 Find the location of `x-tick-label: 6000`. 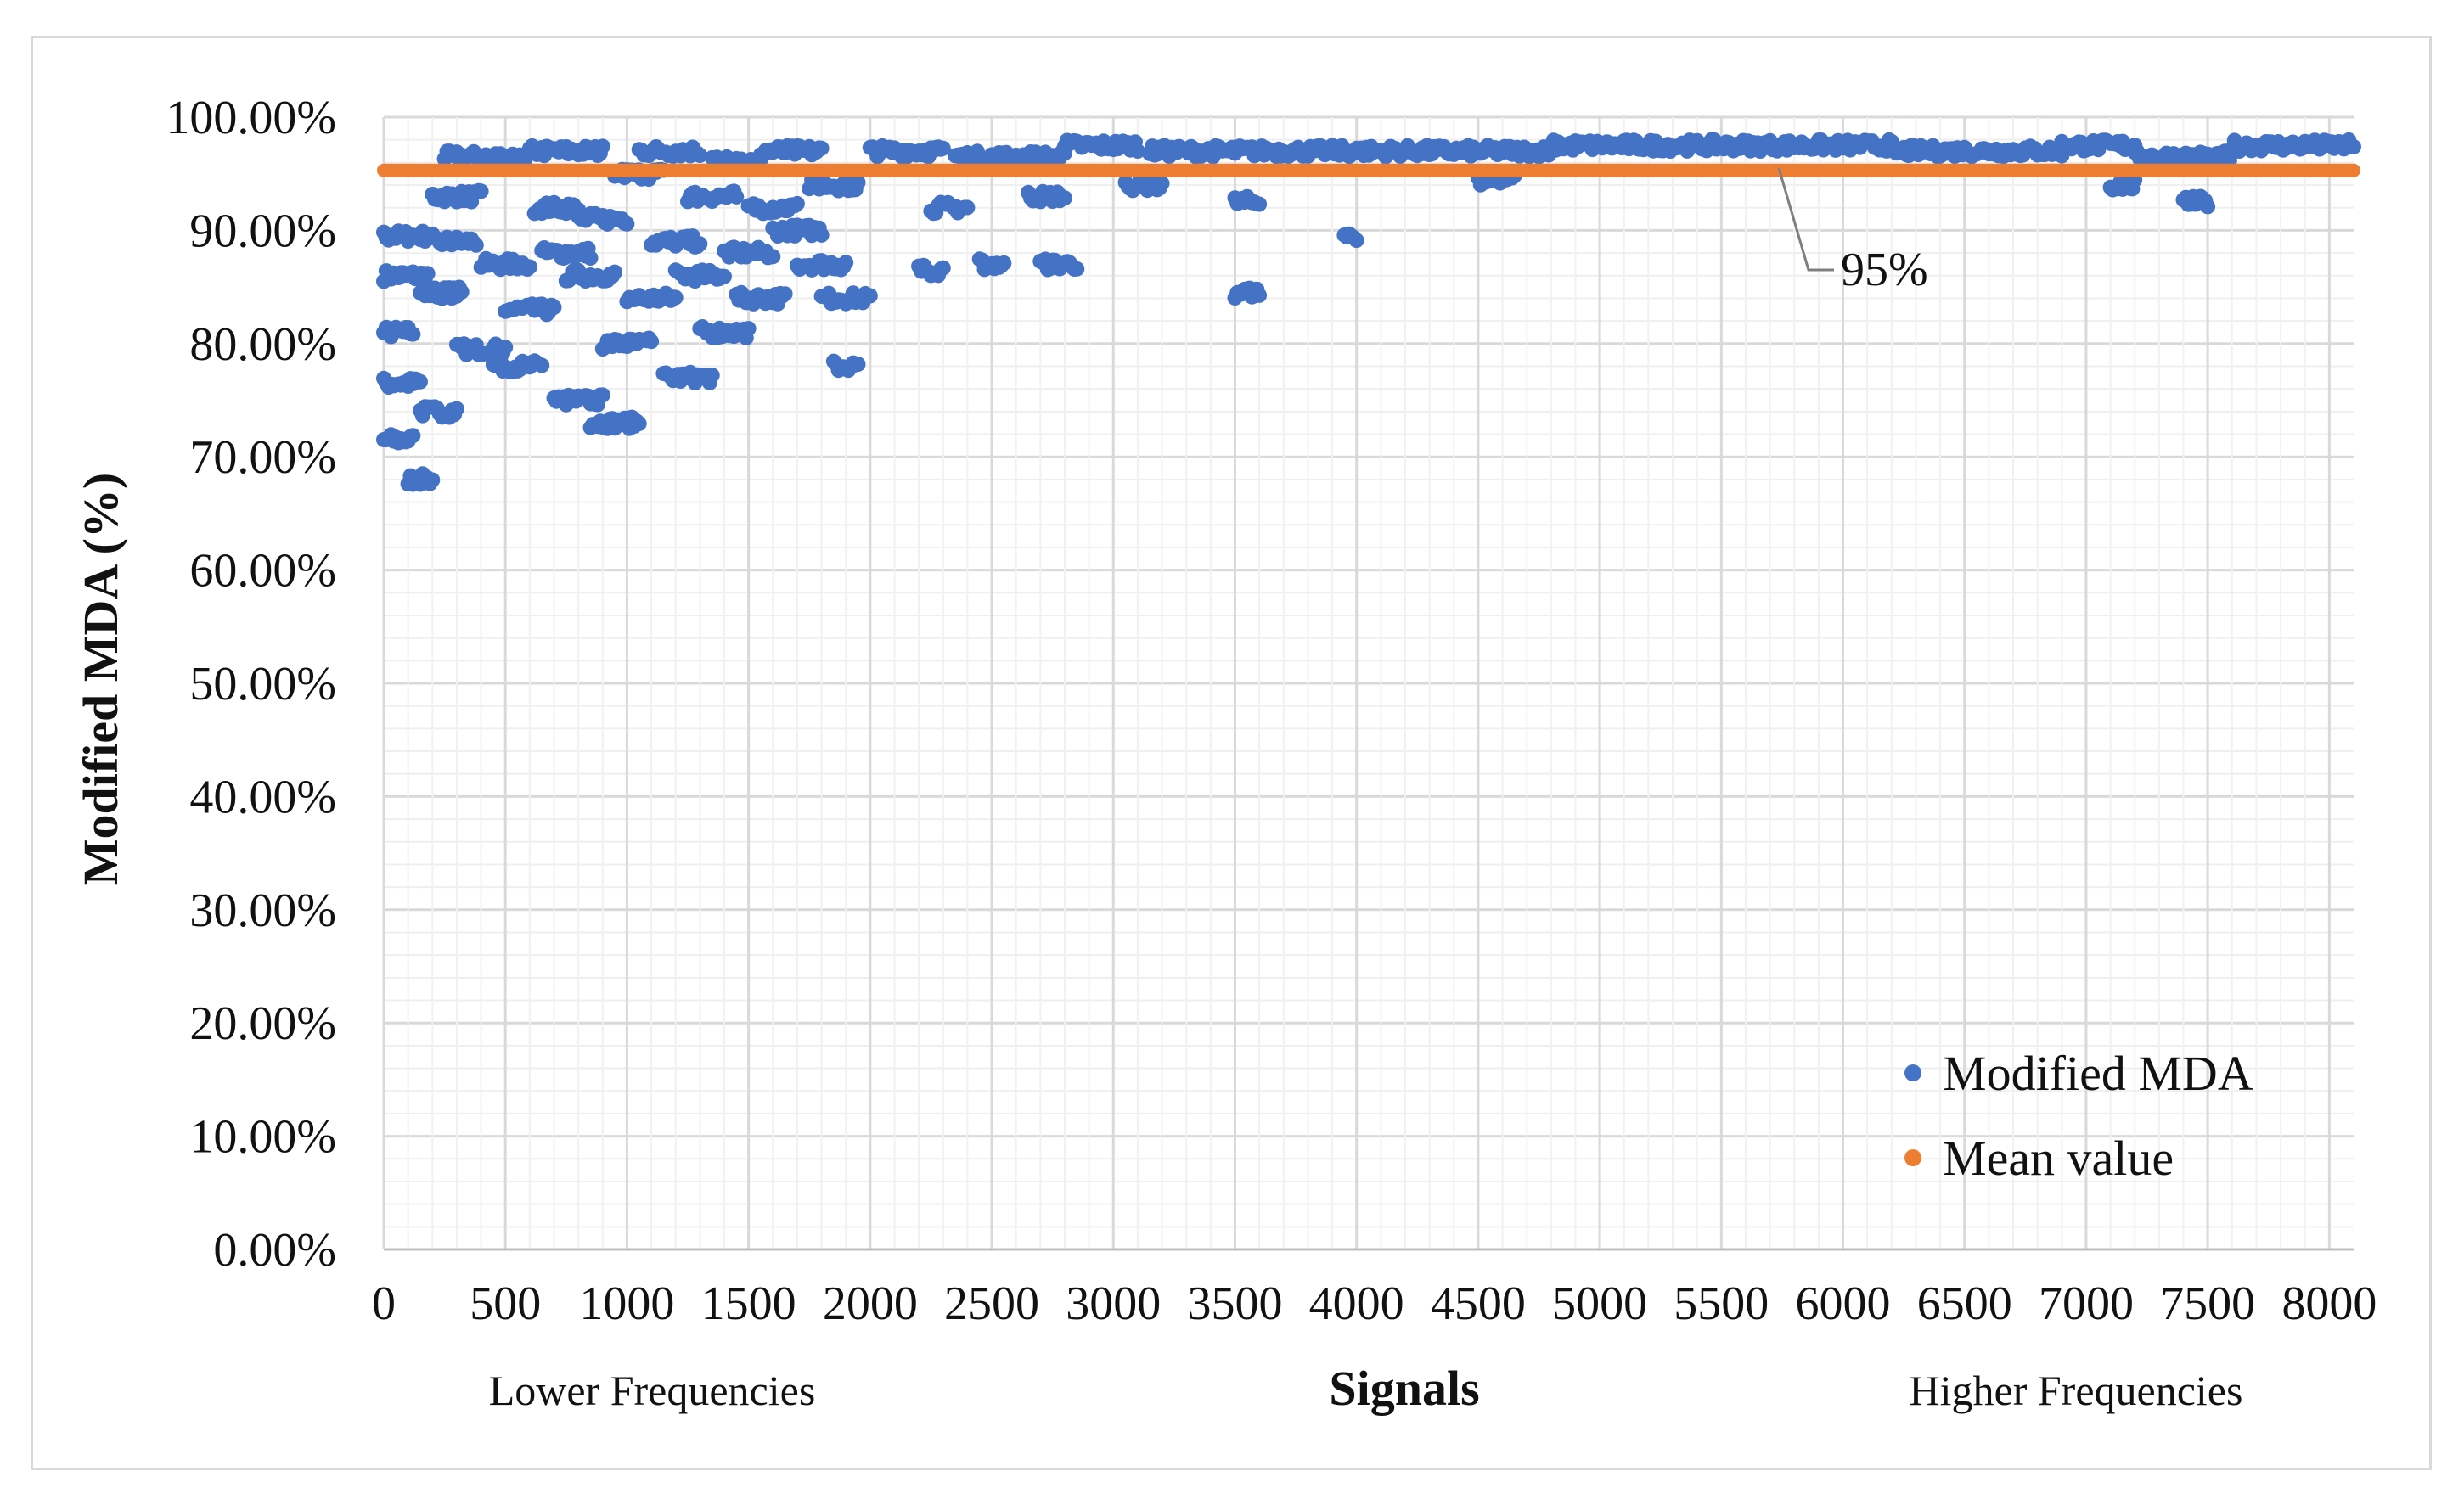

x-tick-label: 6000 is located at coordinates (1843, 1303).